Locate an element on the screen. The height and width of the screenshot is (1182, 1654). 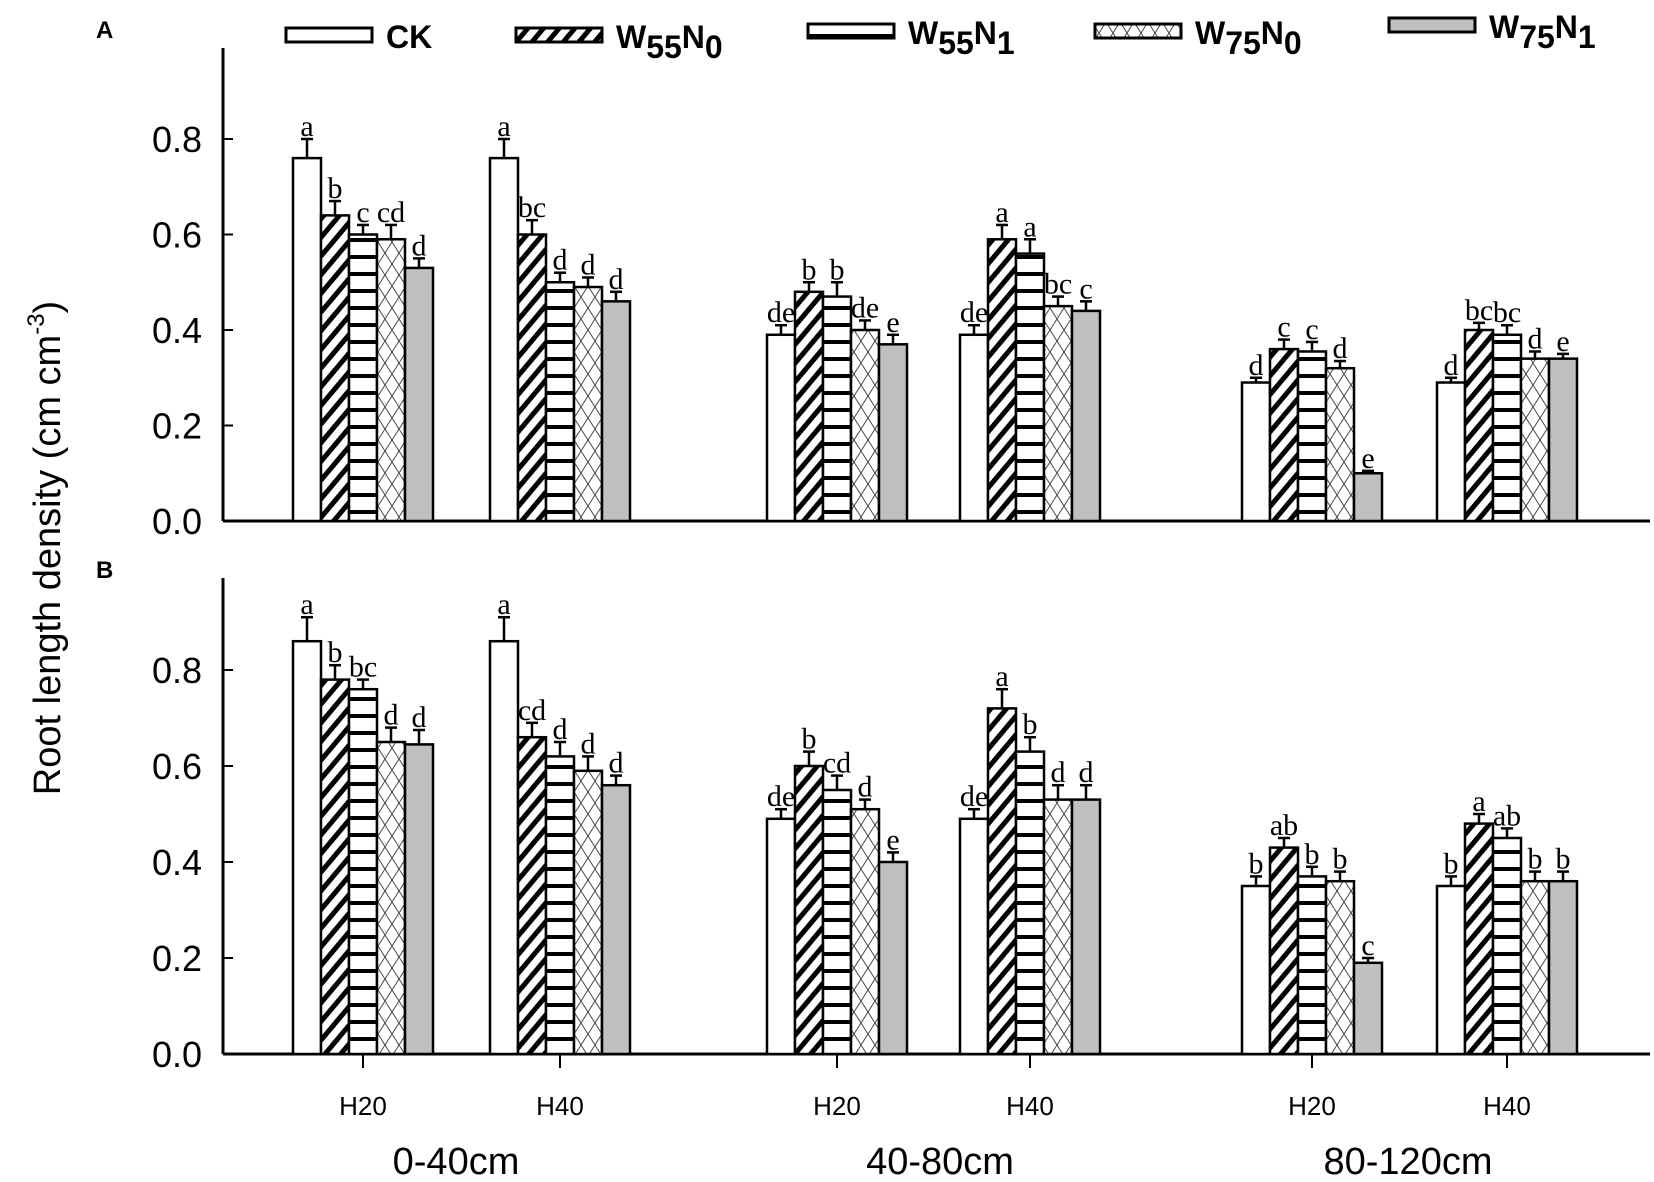
y-axis-label: Root length density (cm cm-3) is located at coordinates (46, 548).